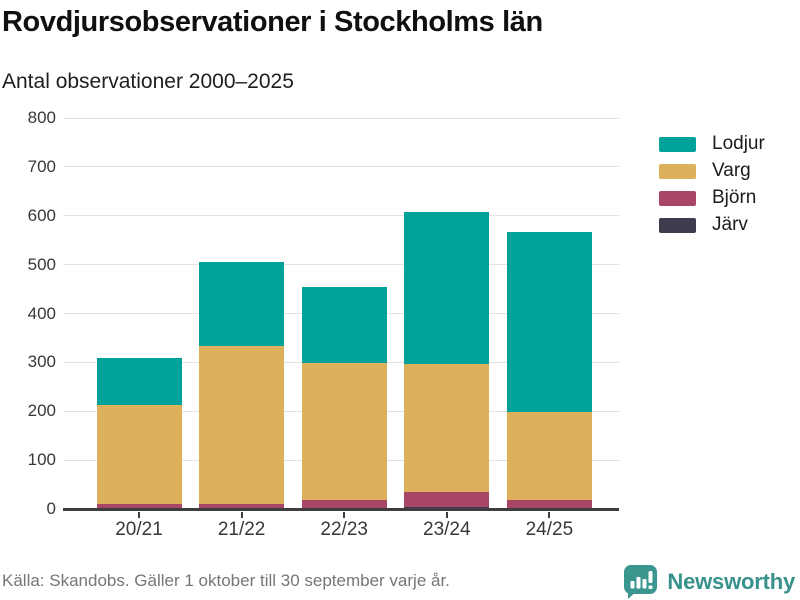 The width and height of the screenshot is (800, 600). What do you see at coordinates (344, 508) in the screenshot?
I see `bar-segment-järv-22-23` at bounding box center [344, 508].